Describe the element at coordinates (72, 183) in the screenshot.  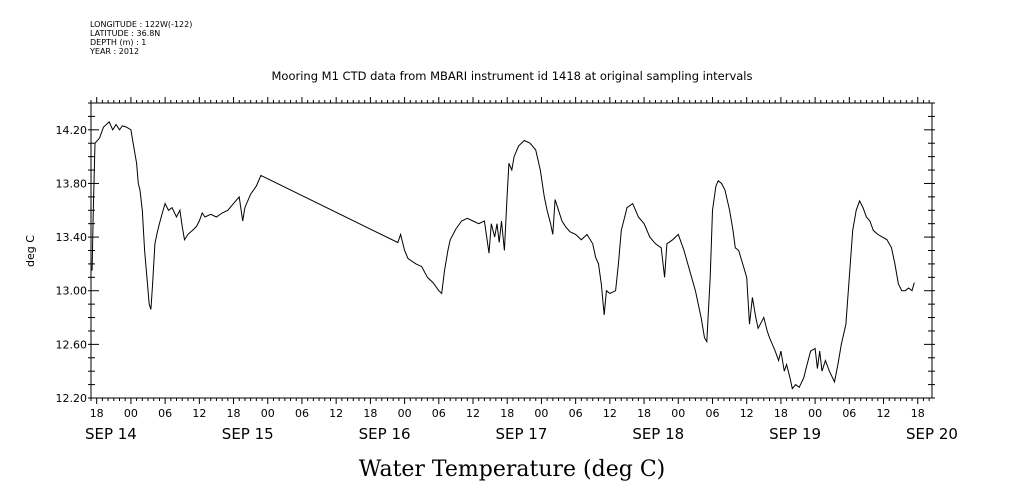
I see `y-tick-label: 13.80` at that location.